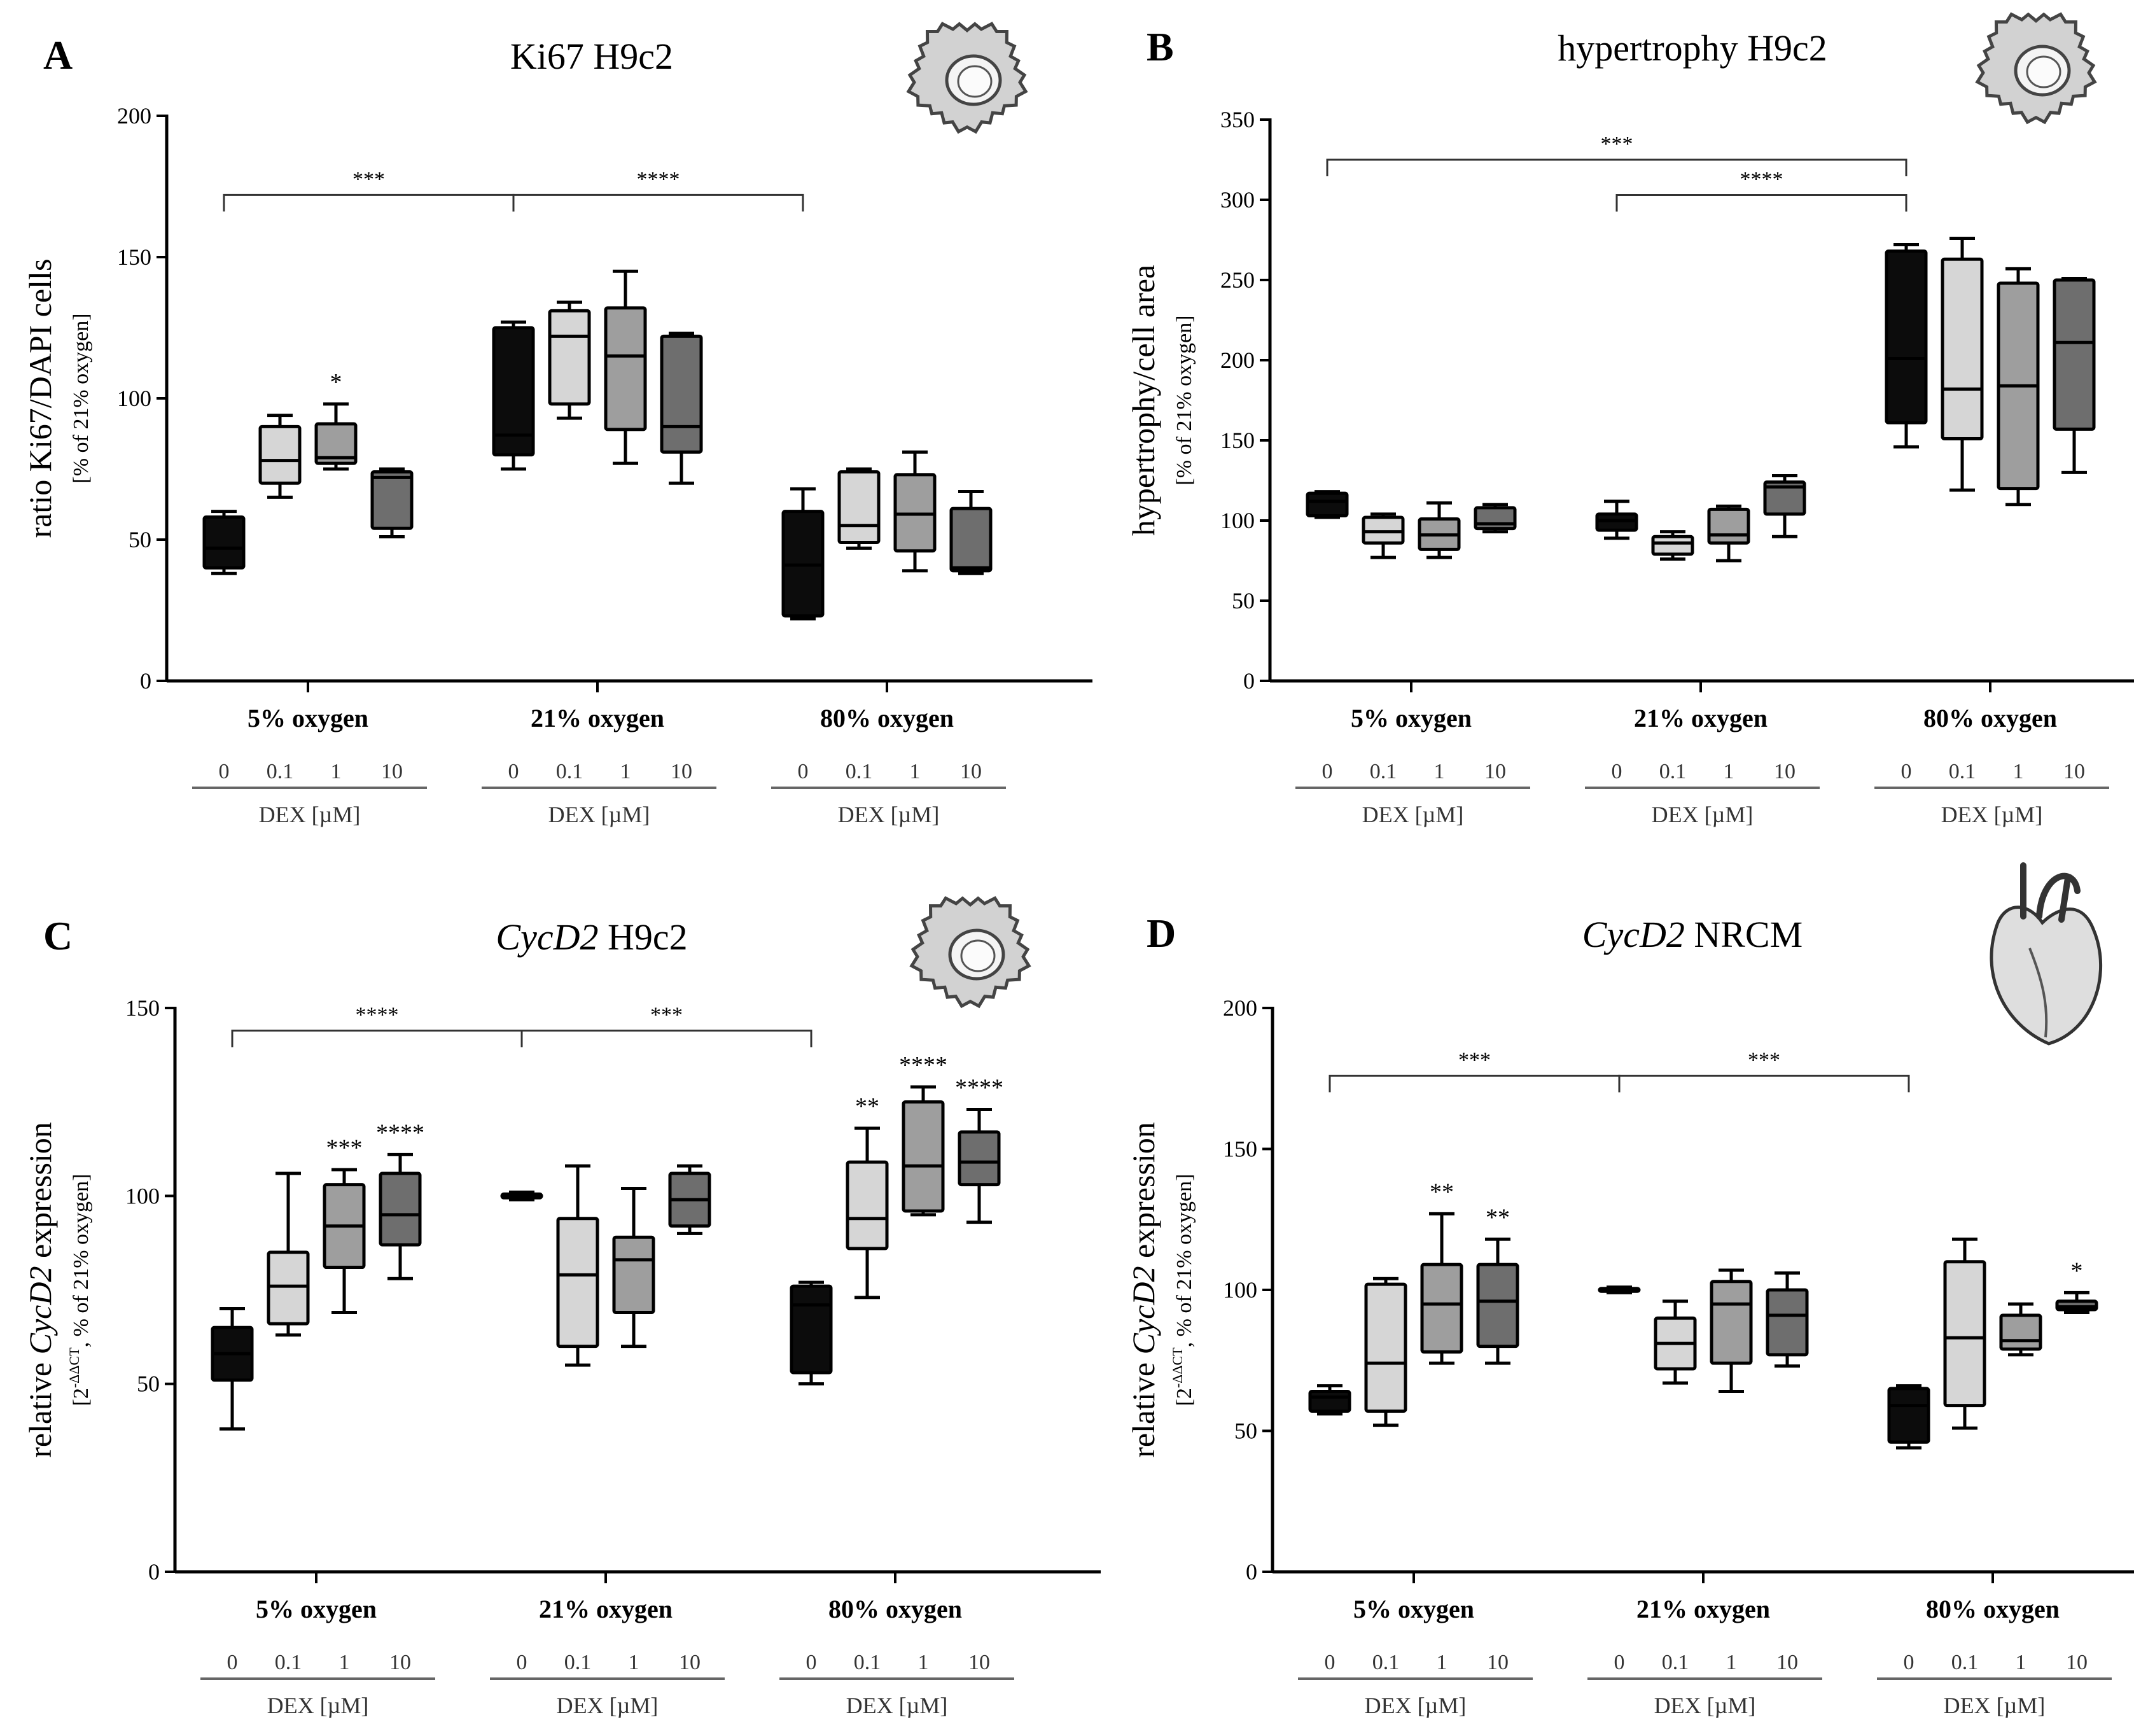 This screenshot has height=1736, width=2134. What do you see at coordinates (1184, 1261) in the screenshot?
I see `ylabel-sub-after: , % of 21% oxygen]` at bounding box center [1184, 1261].